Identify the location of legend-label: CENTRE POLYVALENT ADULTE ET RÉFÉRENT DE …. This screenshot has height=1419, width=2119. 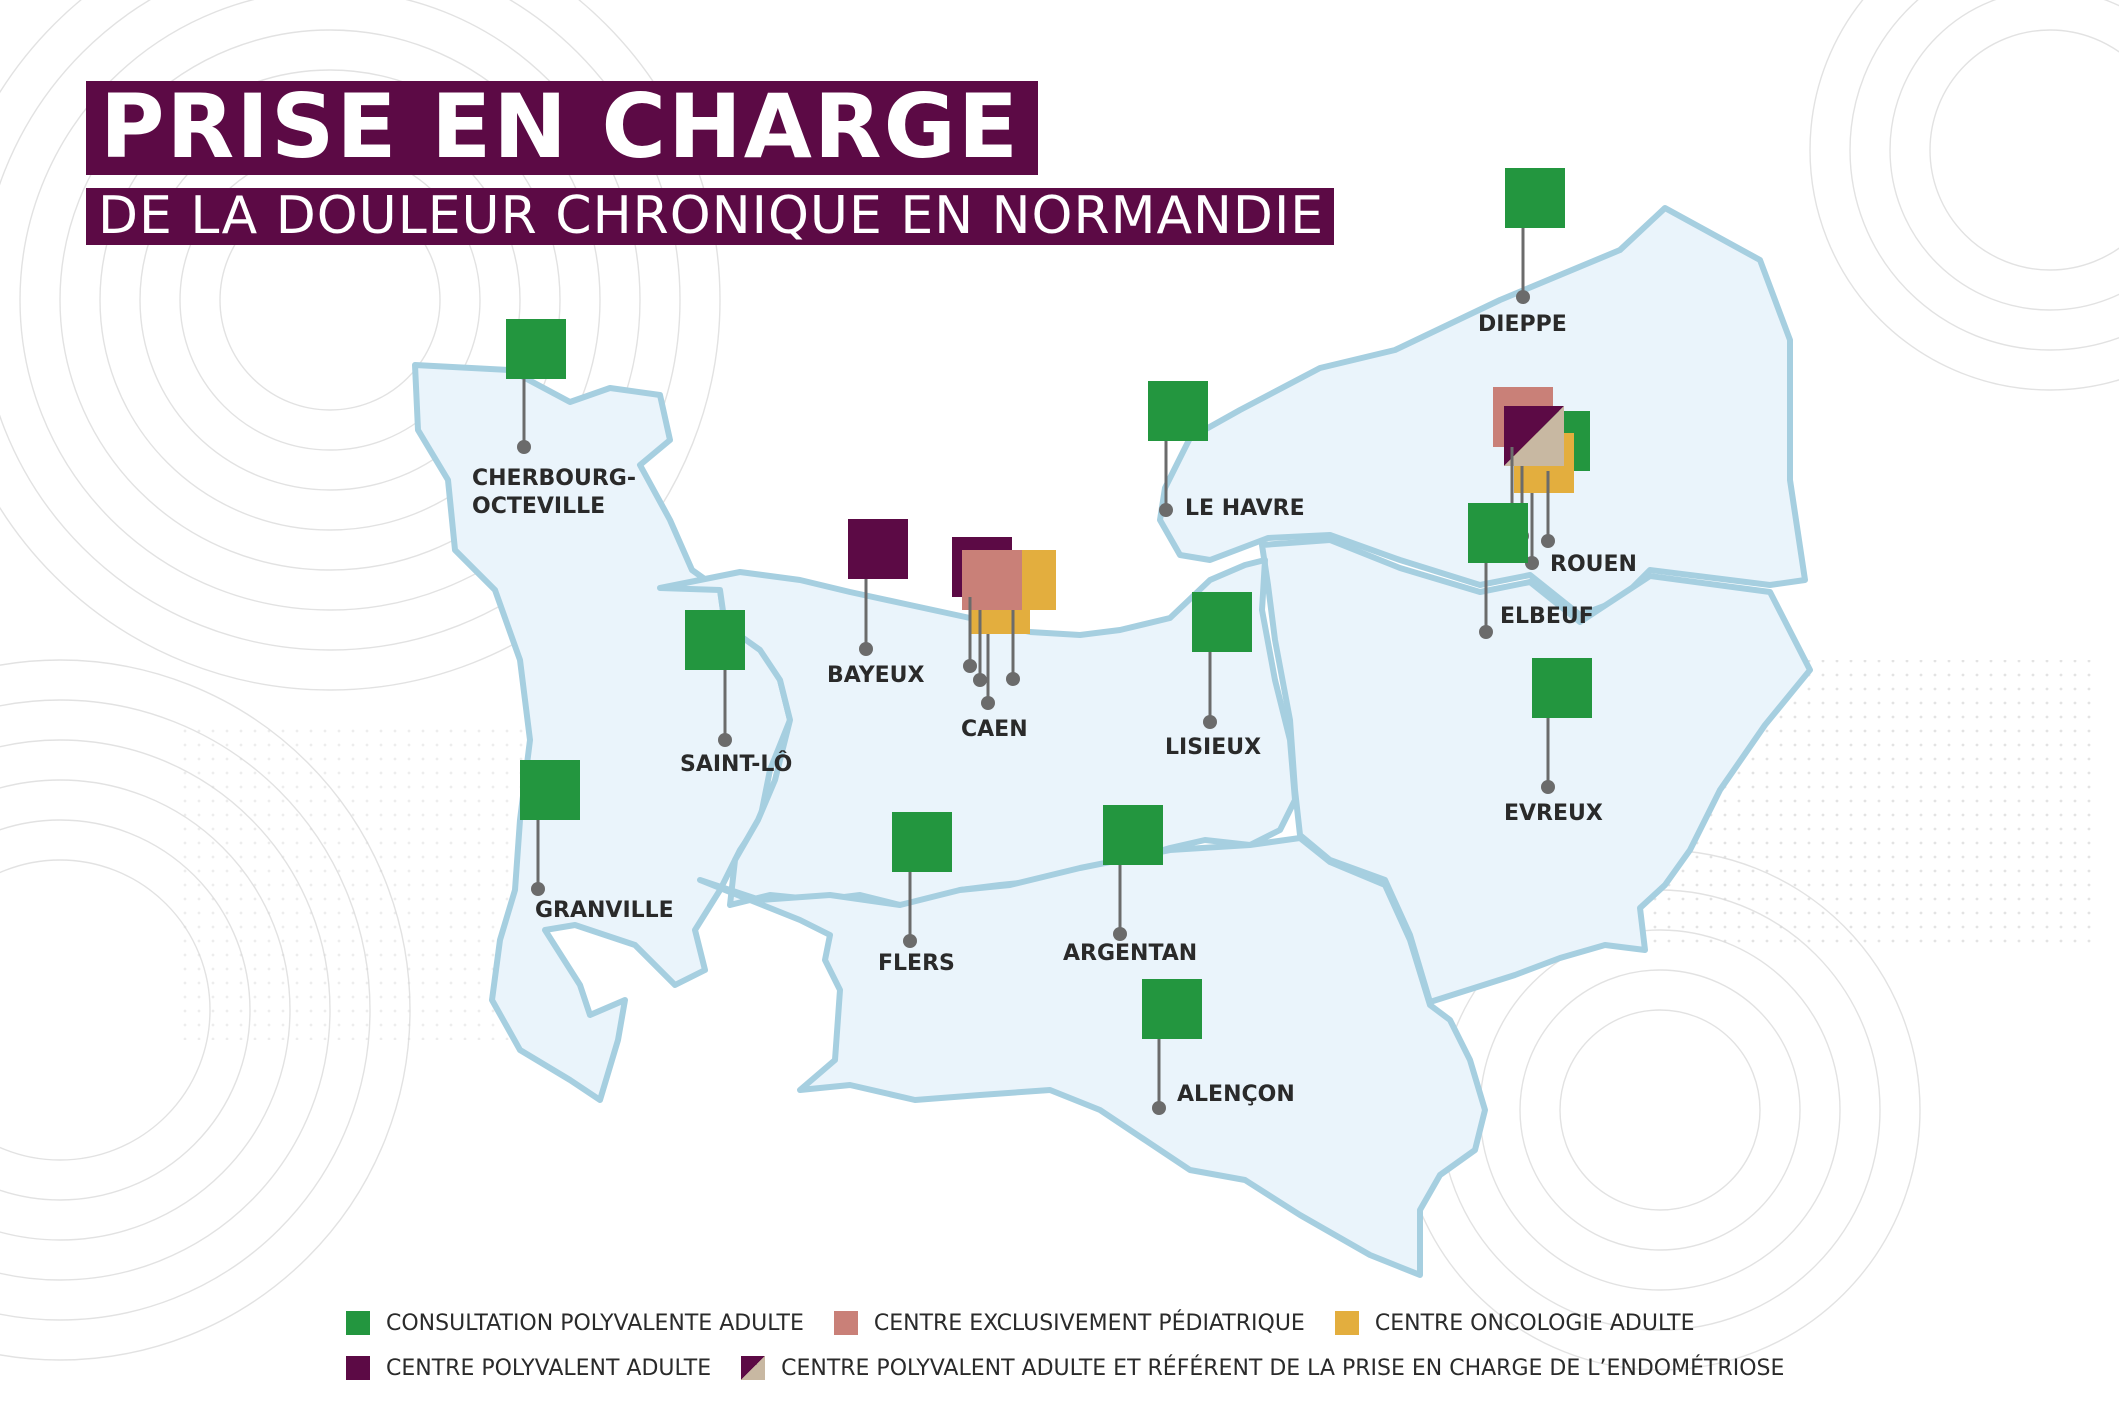
(1283, 1368).